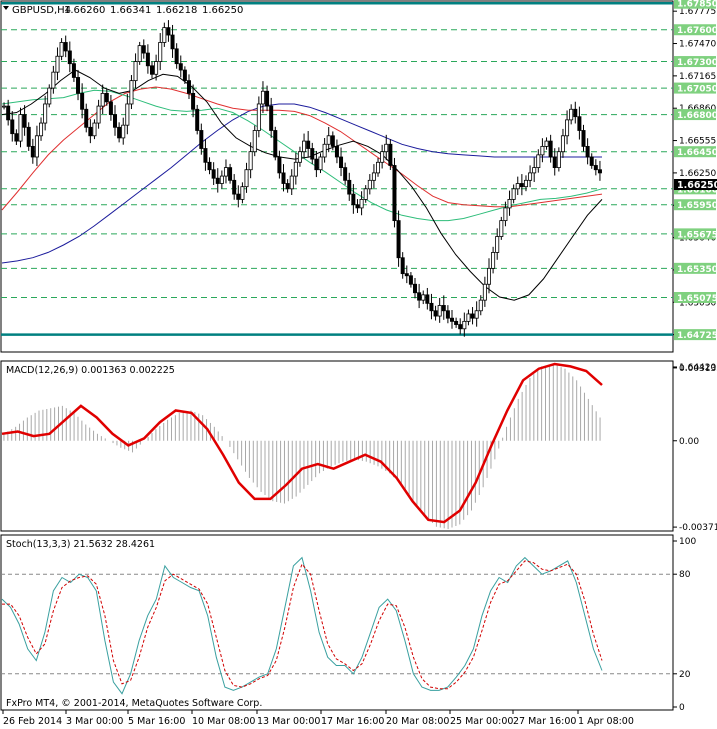 The height and width of the screenshot is (729, 717). What do you see at coordinates (697, 90) in the screenshot?
I see `level-label: 1.67050` at bounding box center [697, 90].